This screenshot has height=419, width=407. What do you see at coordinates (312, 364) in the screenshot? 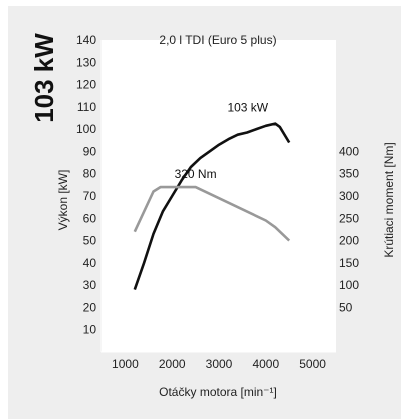
I see `x-tick-label: 5000` at bounding box center [312, 364].